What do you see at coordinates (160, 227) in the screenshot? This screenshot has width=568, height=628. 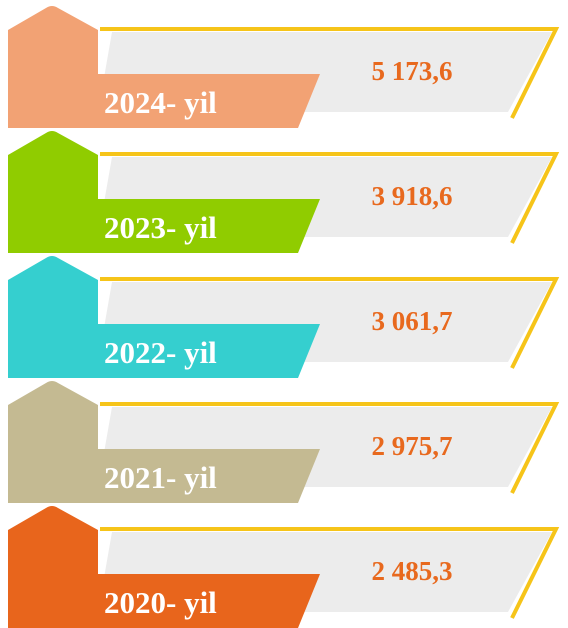 I see `year-label: 2023- yil` at bounding box center [160, 227].